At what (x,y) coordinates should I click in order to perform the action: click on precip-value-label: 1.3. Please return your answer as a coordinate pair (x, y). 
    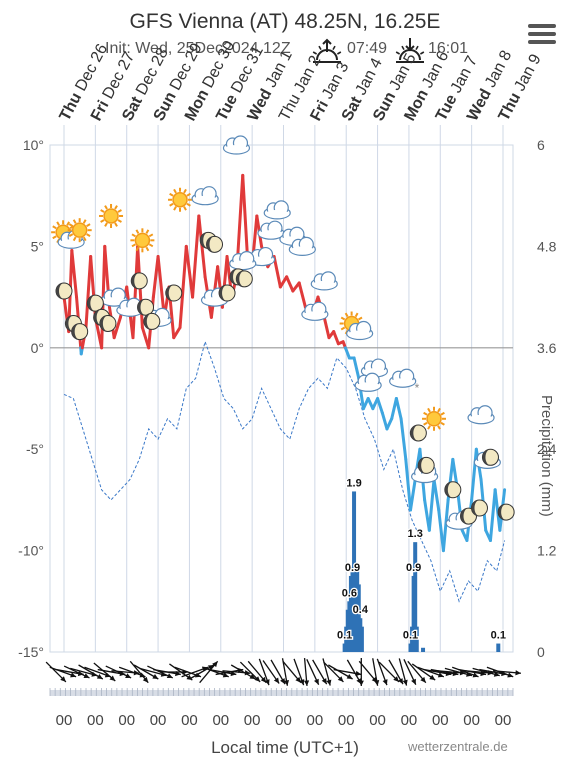
    Looking at the image, I should click on (415, 534).